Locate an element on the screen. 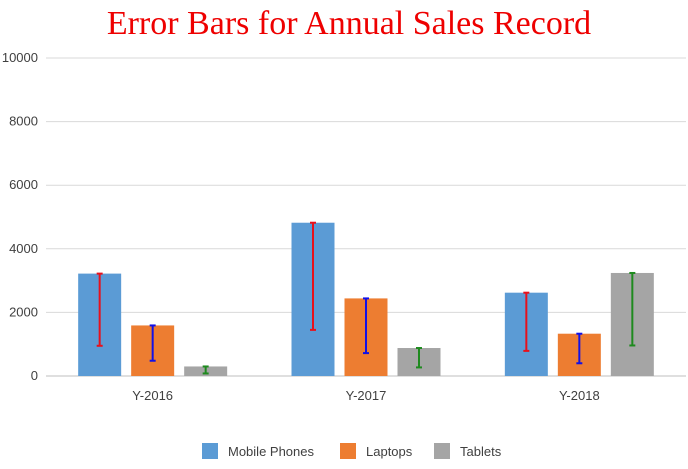 This screenshot has height=469, width=688. y-tick-label: 0 is located at coordinates (34, 375).